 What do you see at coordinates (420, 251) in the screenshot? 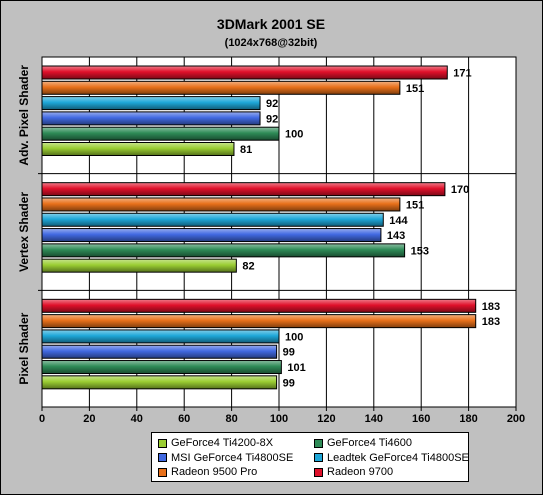
I see `data-label: 153` at bounding box center [420, 251].